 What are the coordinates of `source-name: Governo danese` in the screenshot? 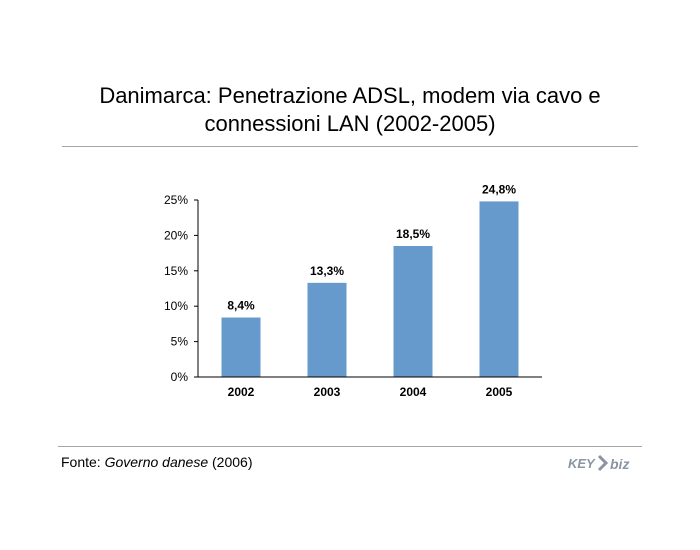 It's located at (156, 462).